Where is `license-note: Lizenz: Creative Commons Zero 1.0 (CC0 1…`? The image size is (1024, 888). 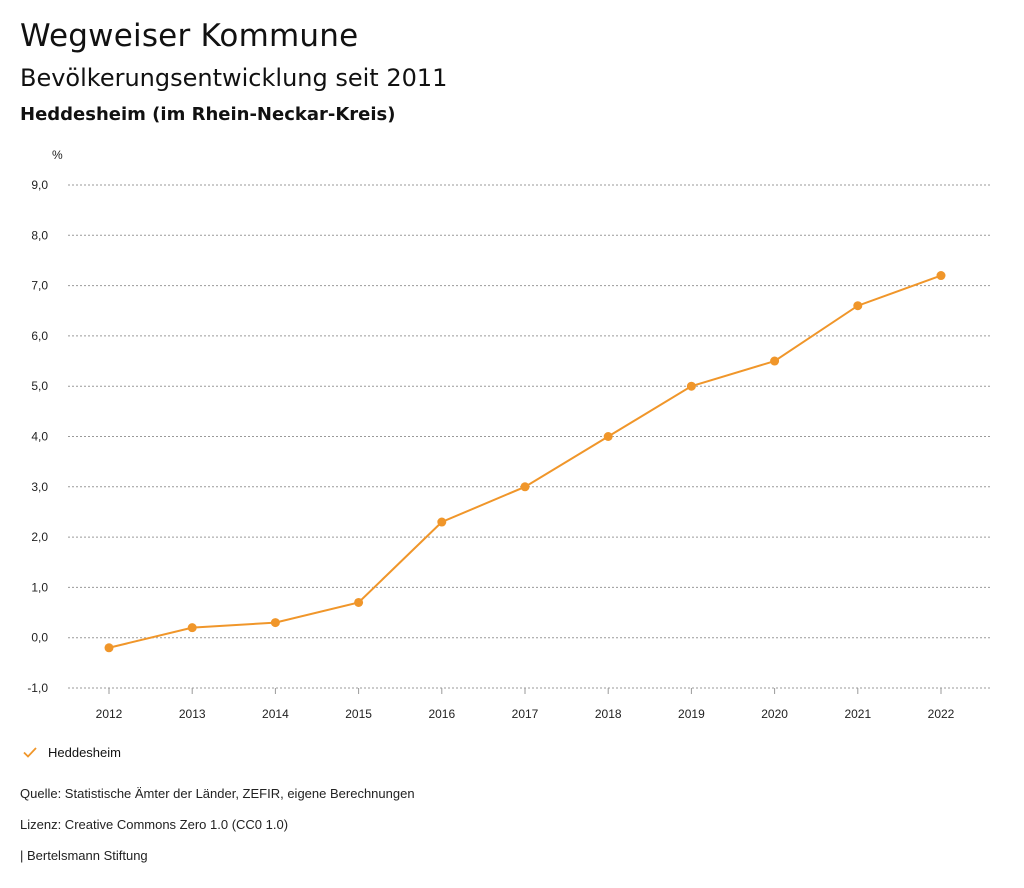
license-note: Lizenz: Creative Commons Zero 1.0 (CC0 1… is located at coordinates (154, 824).